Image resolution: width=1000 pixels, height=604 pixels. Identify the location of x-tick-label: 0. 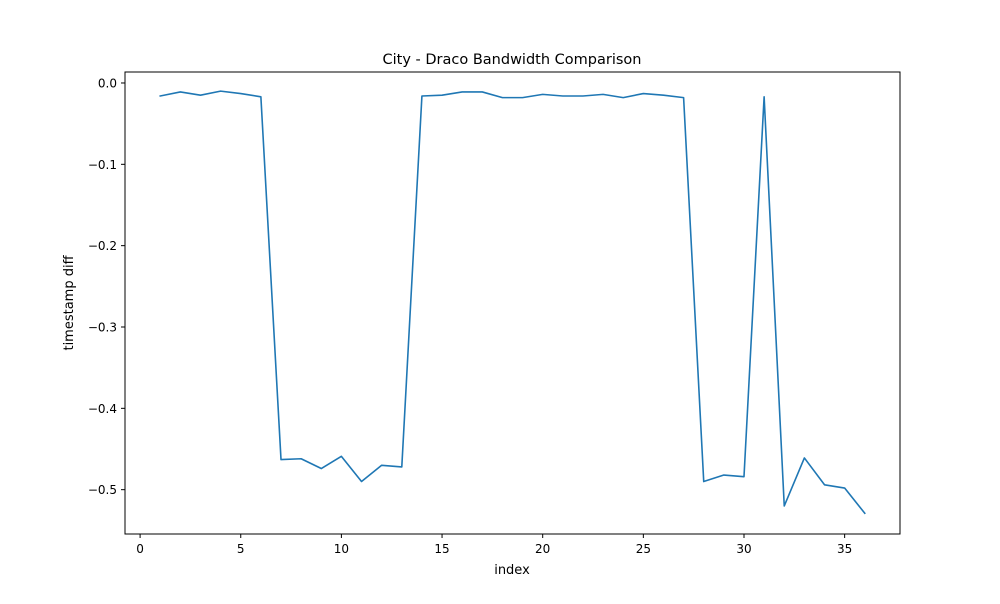
(140, 549).